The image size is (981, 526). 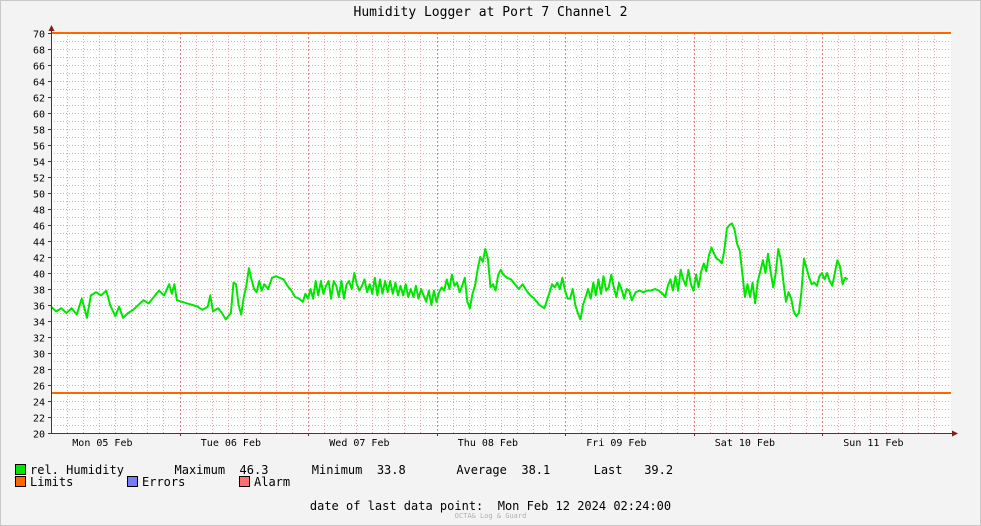 What do you see at coordinates (39, 131) in the screenshot?
I see `y-tick-label: 58` at bounding box center [39, 131].